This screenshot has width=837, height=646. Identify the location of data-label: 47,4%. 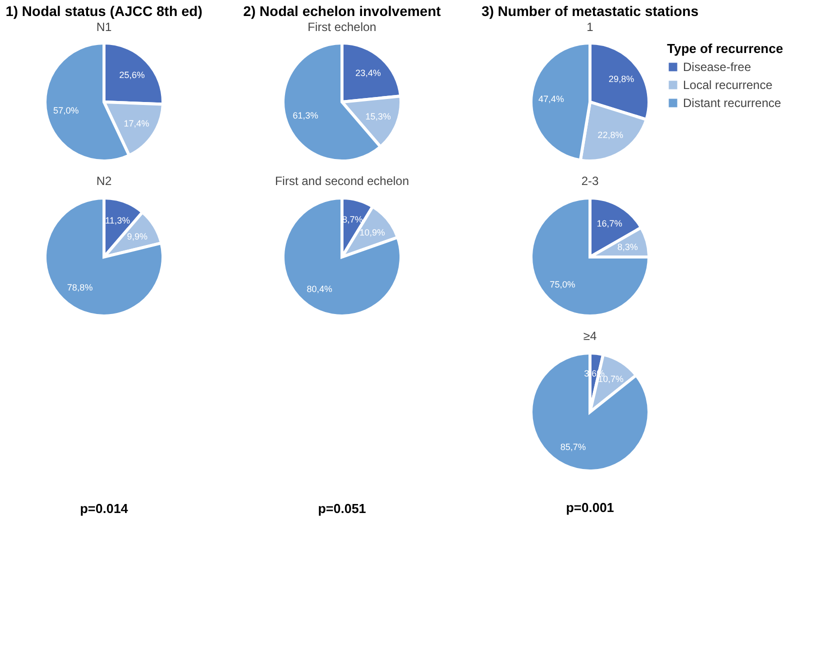
(551, 99).